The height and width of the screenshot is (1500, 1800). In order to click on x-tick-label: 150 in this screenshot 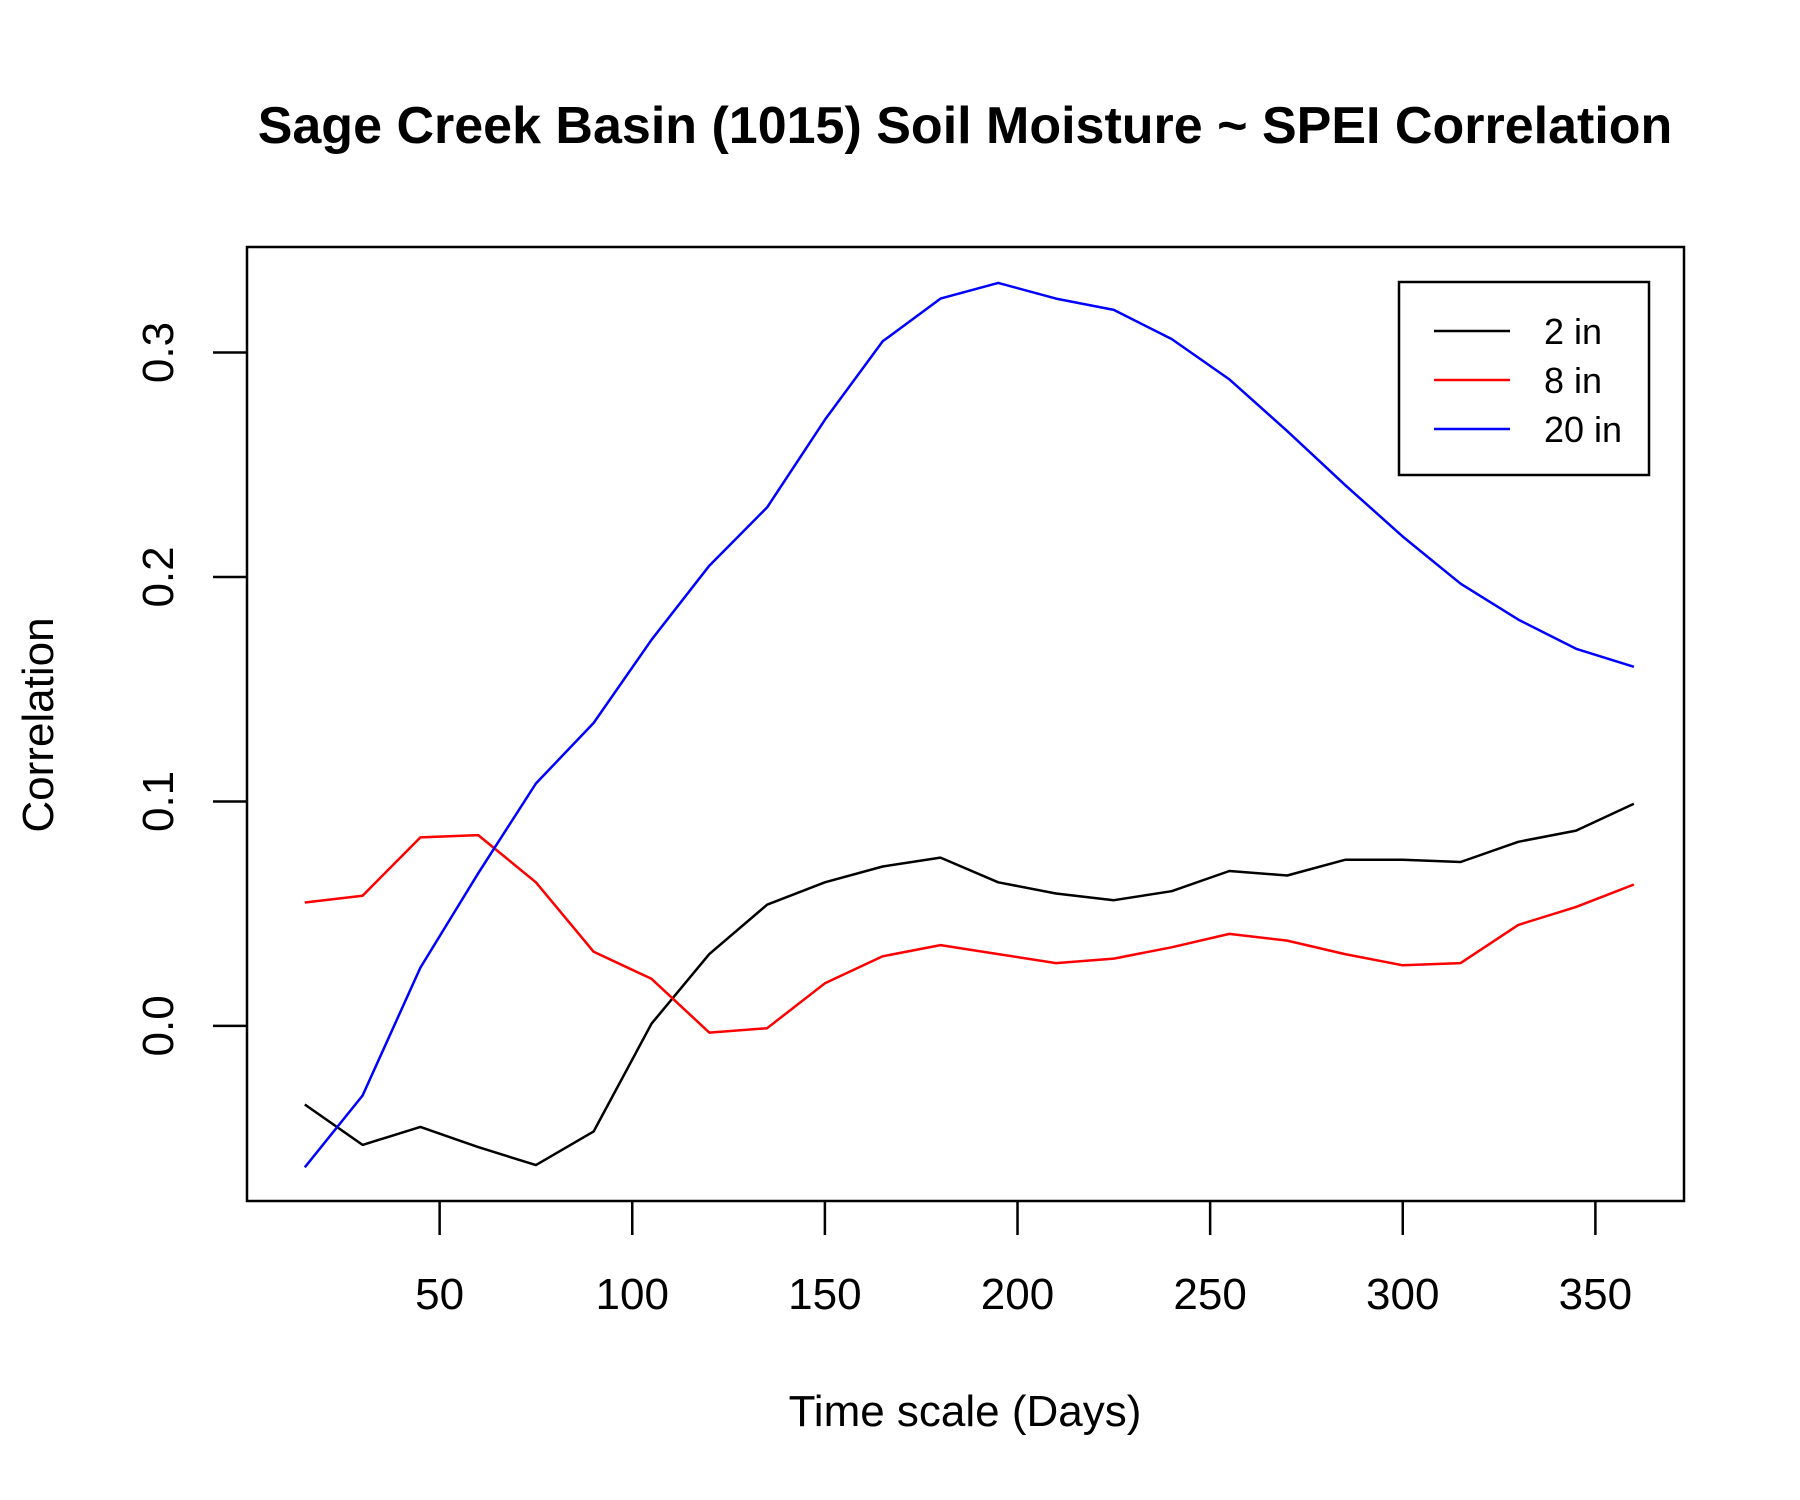, I will do `click(824, 1294)`.